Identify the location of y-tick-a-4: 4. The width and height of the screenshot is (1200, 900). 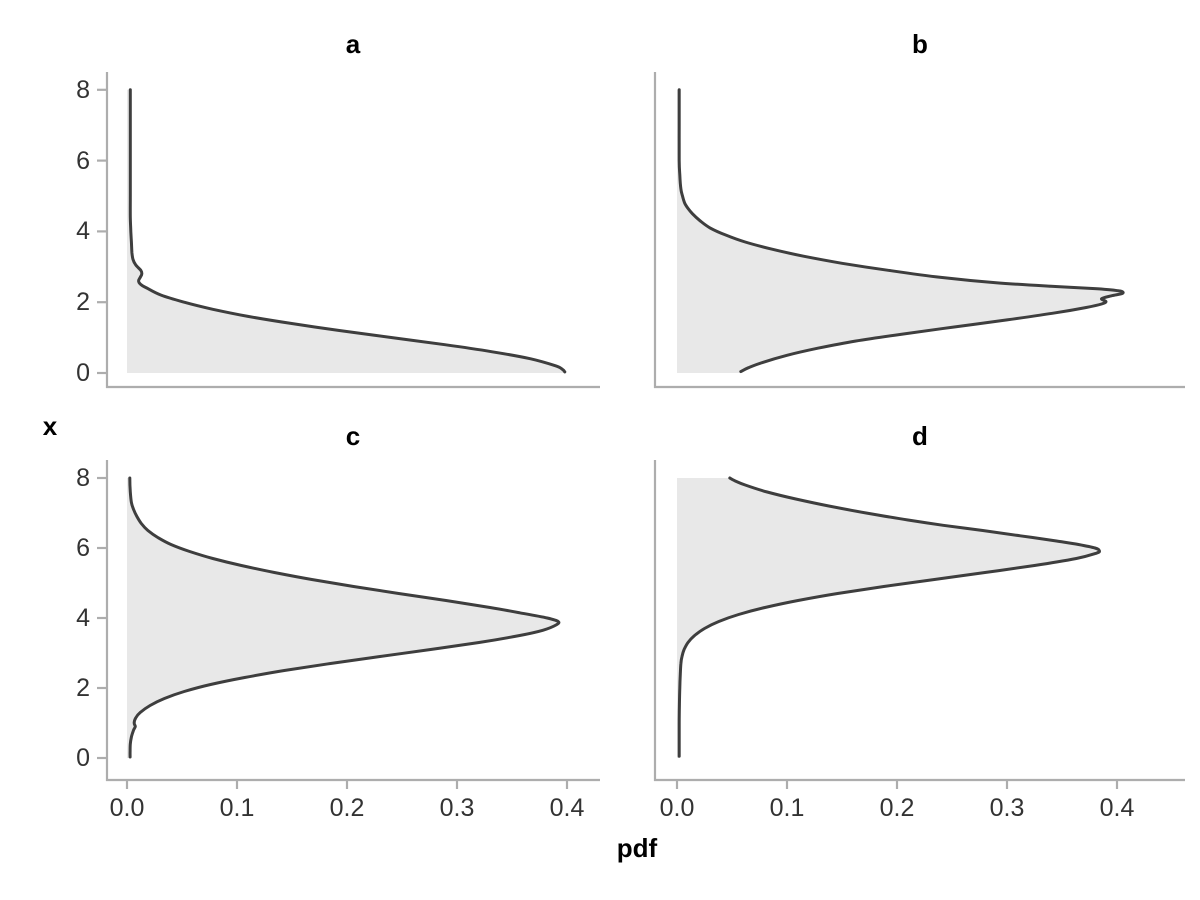
(83, 231).